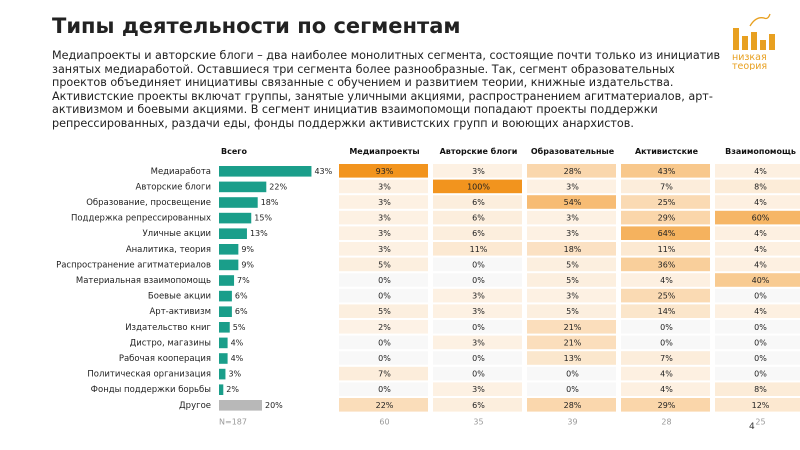  Describe the element at coordinates (384, 151) in the screenshot. I see `series-header-1: Медиапроекты` at that location.